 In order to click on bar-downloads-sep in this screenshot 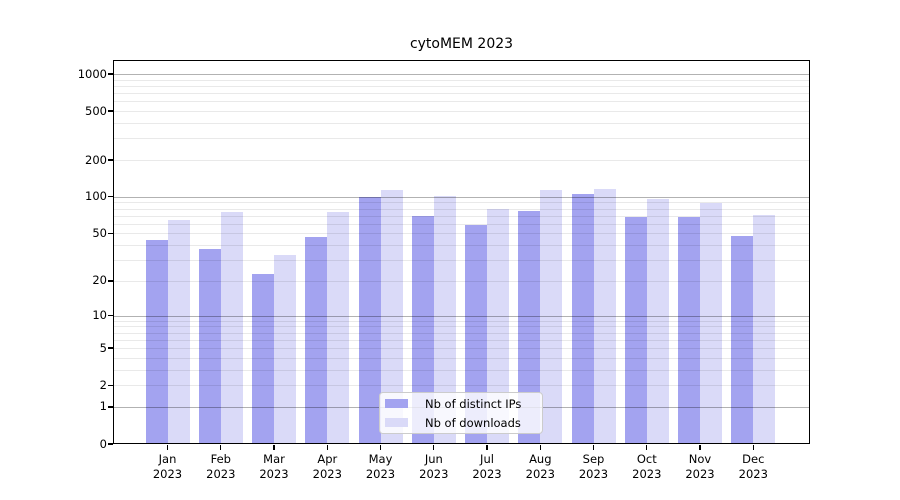, I will do `click(604, 316)`.